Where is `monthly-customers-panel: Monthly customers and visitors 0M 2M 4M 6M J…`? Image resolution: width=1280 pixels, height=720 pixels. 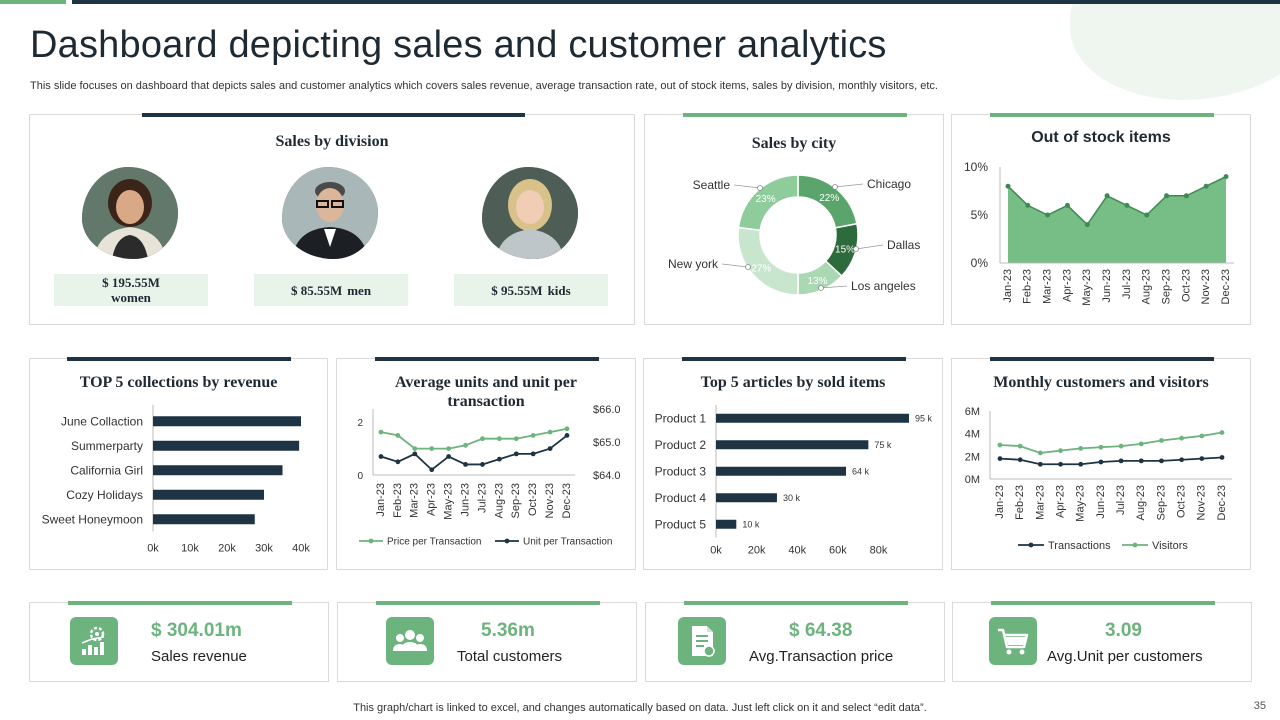 monthly-customers-panel: Monthly customers and visitors 0M 2M 4M 6M J… is located at coordinates (1101, 463).